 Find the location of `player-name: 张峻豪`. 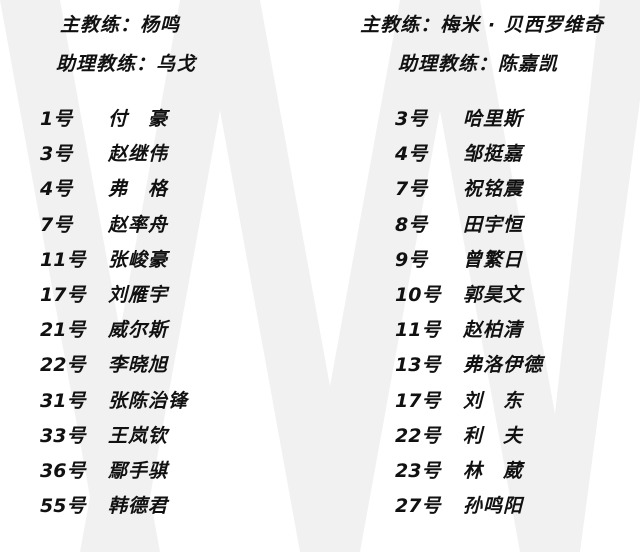

player-name: 张峻豪 is located at coordinates (138, 259).